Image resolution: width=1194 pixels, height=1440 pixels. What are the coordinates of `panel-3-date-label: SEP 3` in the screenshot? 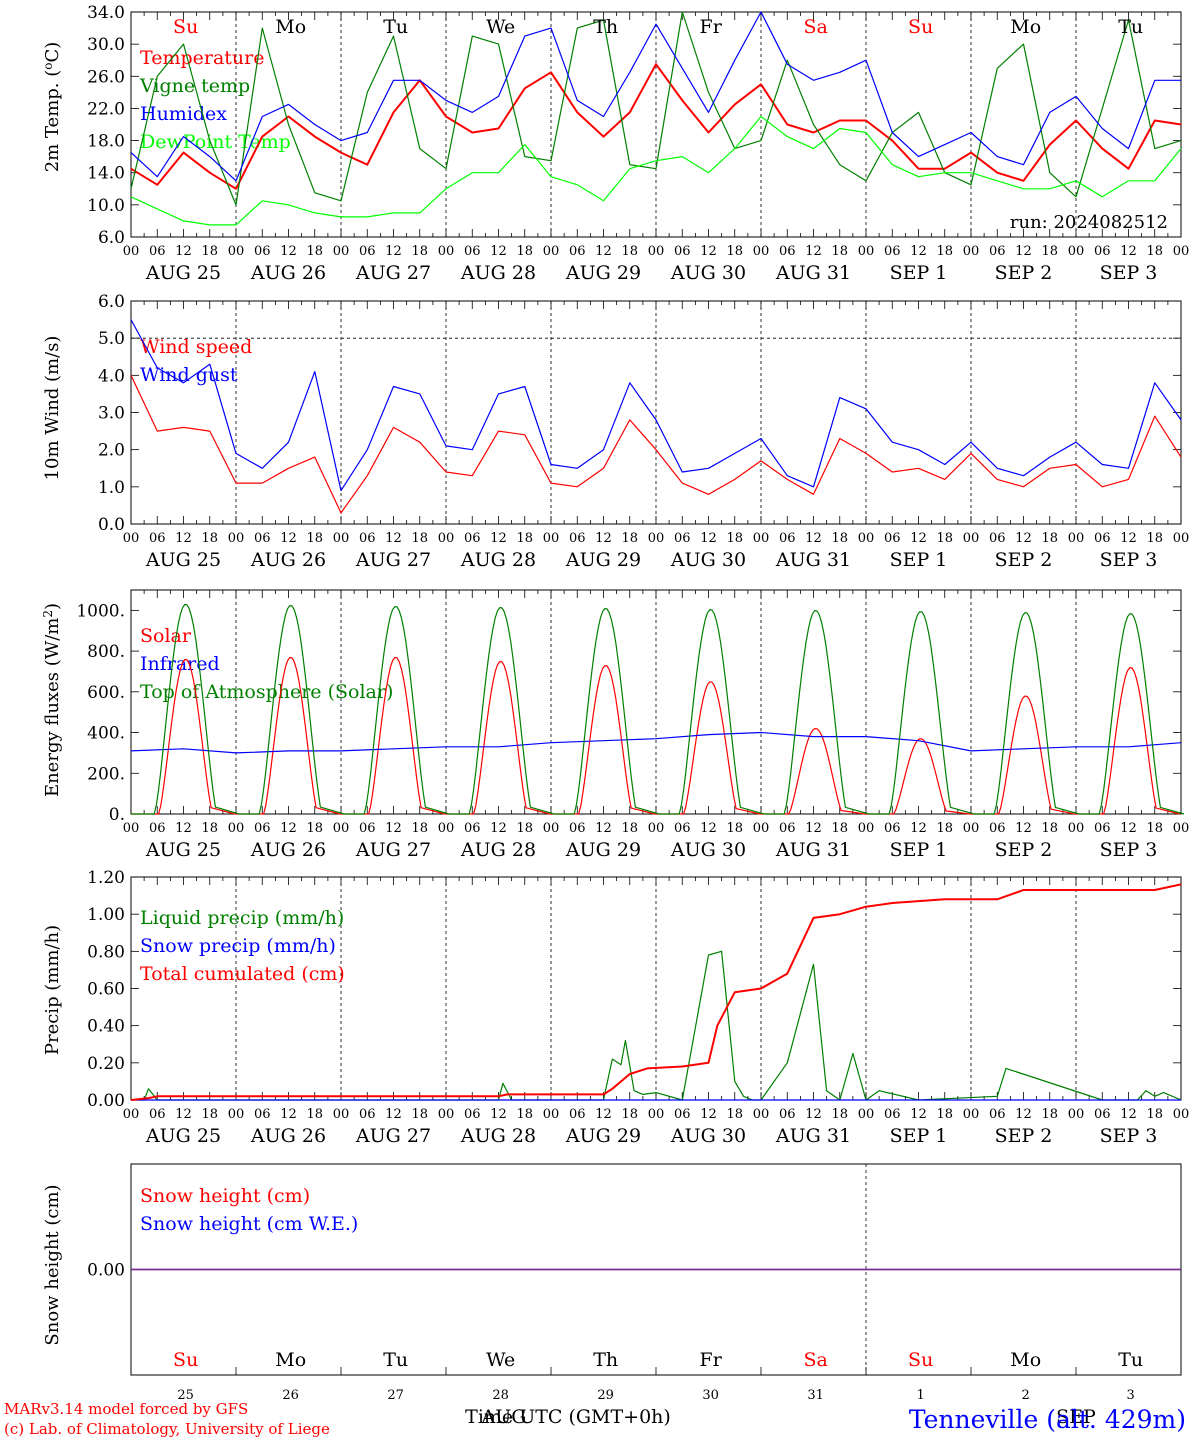 It's located at (1129, 850).